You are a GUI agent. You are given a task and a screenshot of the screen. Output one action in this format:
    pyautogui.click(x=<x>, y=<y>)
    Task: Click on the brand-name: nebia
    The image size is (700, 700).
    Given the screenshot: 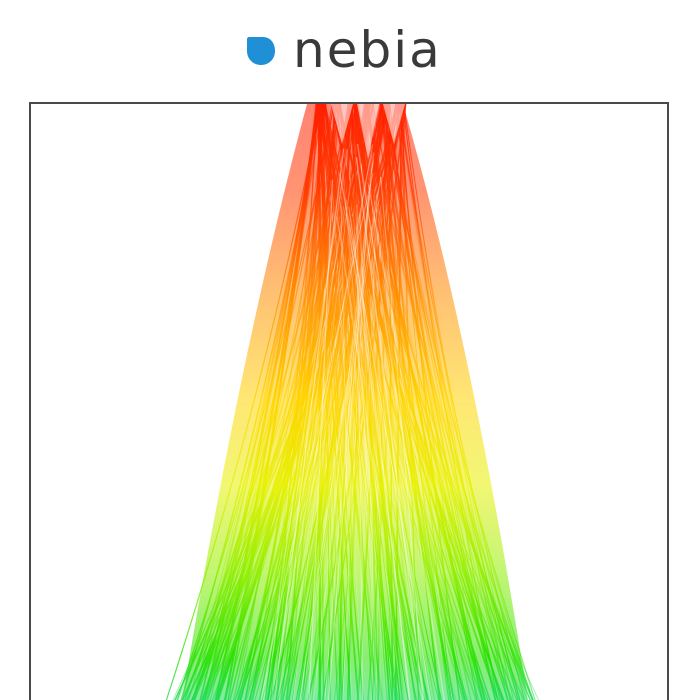 What is the action you would take?
    pyautogui.click(x=367, y=50)
    